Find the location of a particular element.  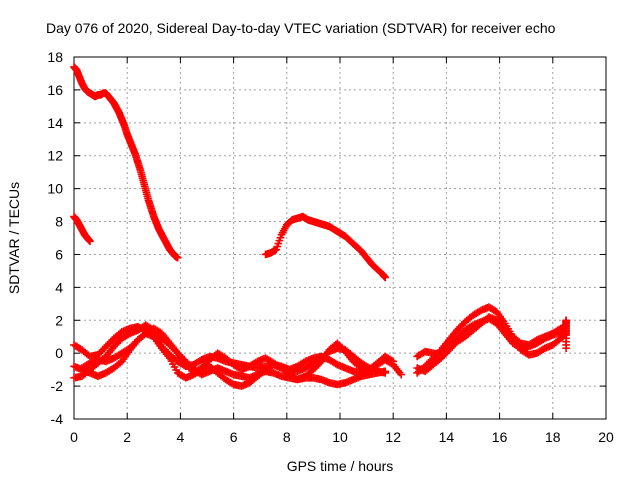

x-tick-label: 16 is located at coordinates (500, 437).